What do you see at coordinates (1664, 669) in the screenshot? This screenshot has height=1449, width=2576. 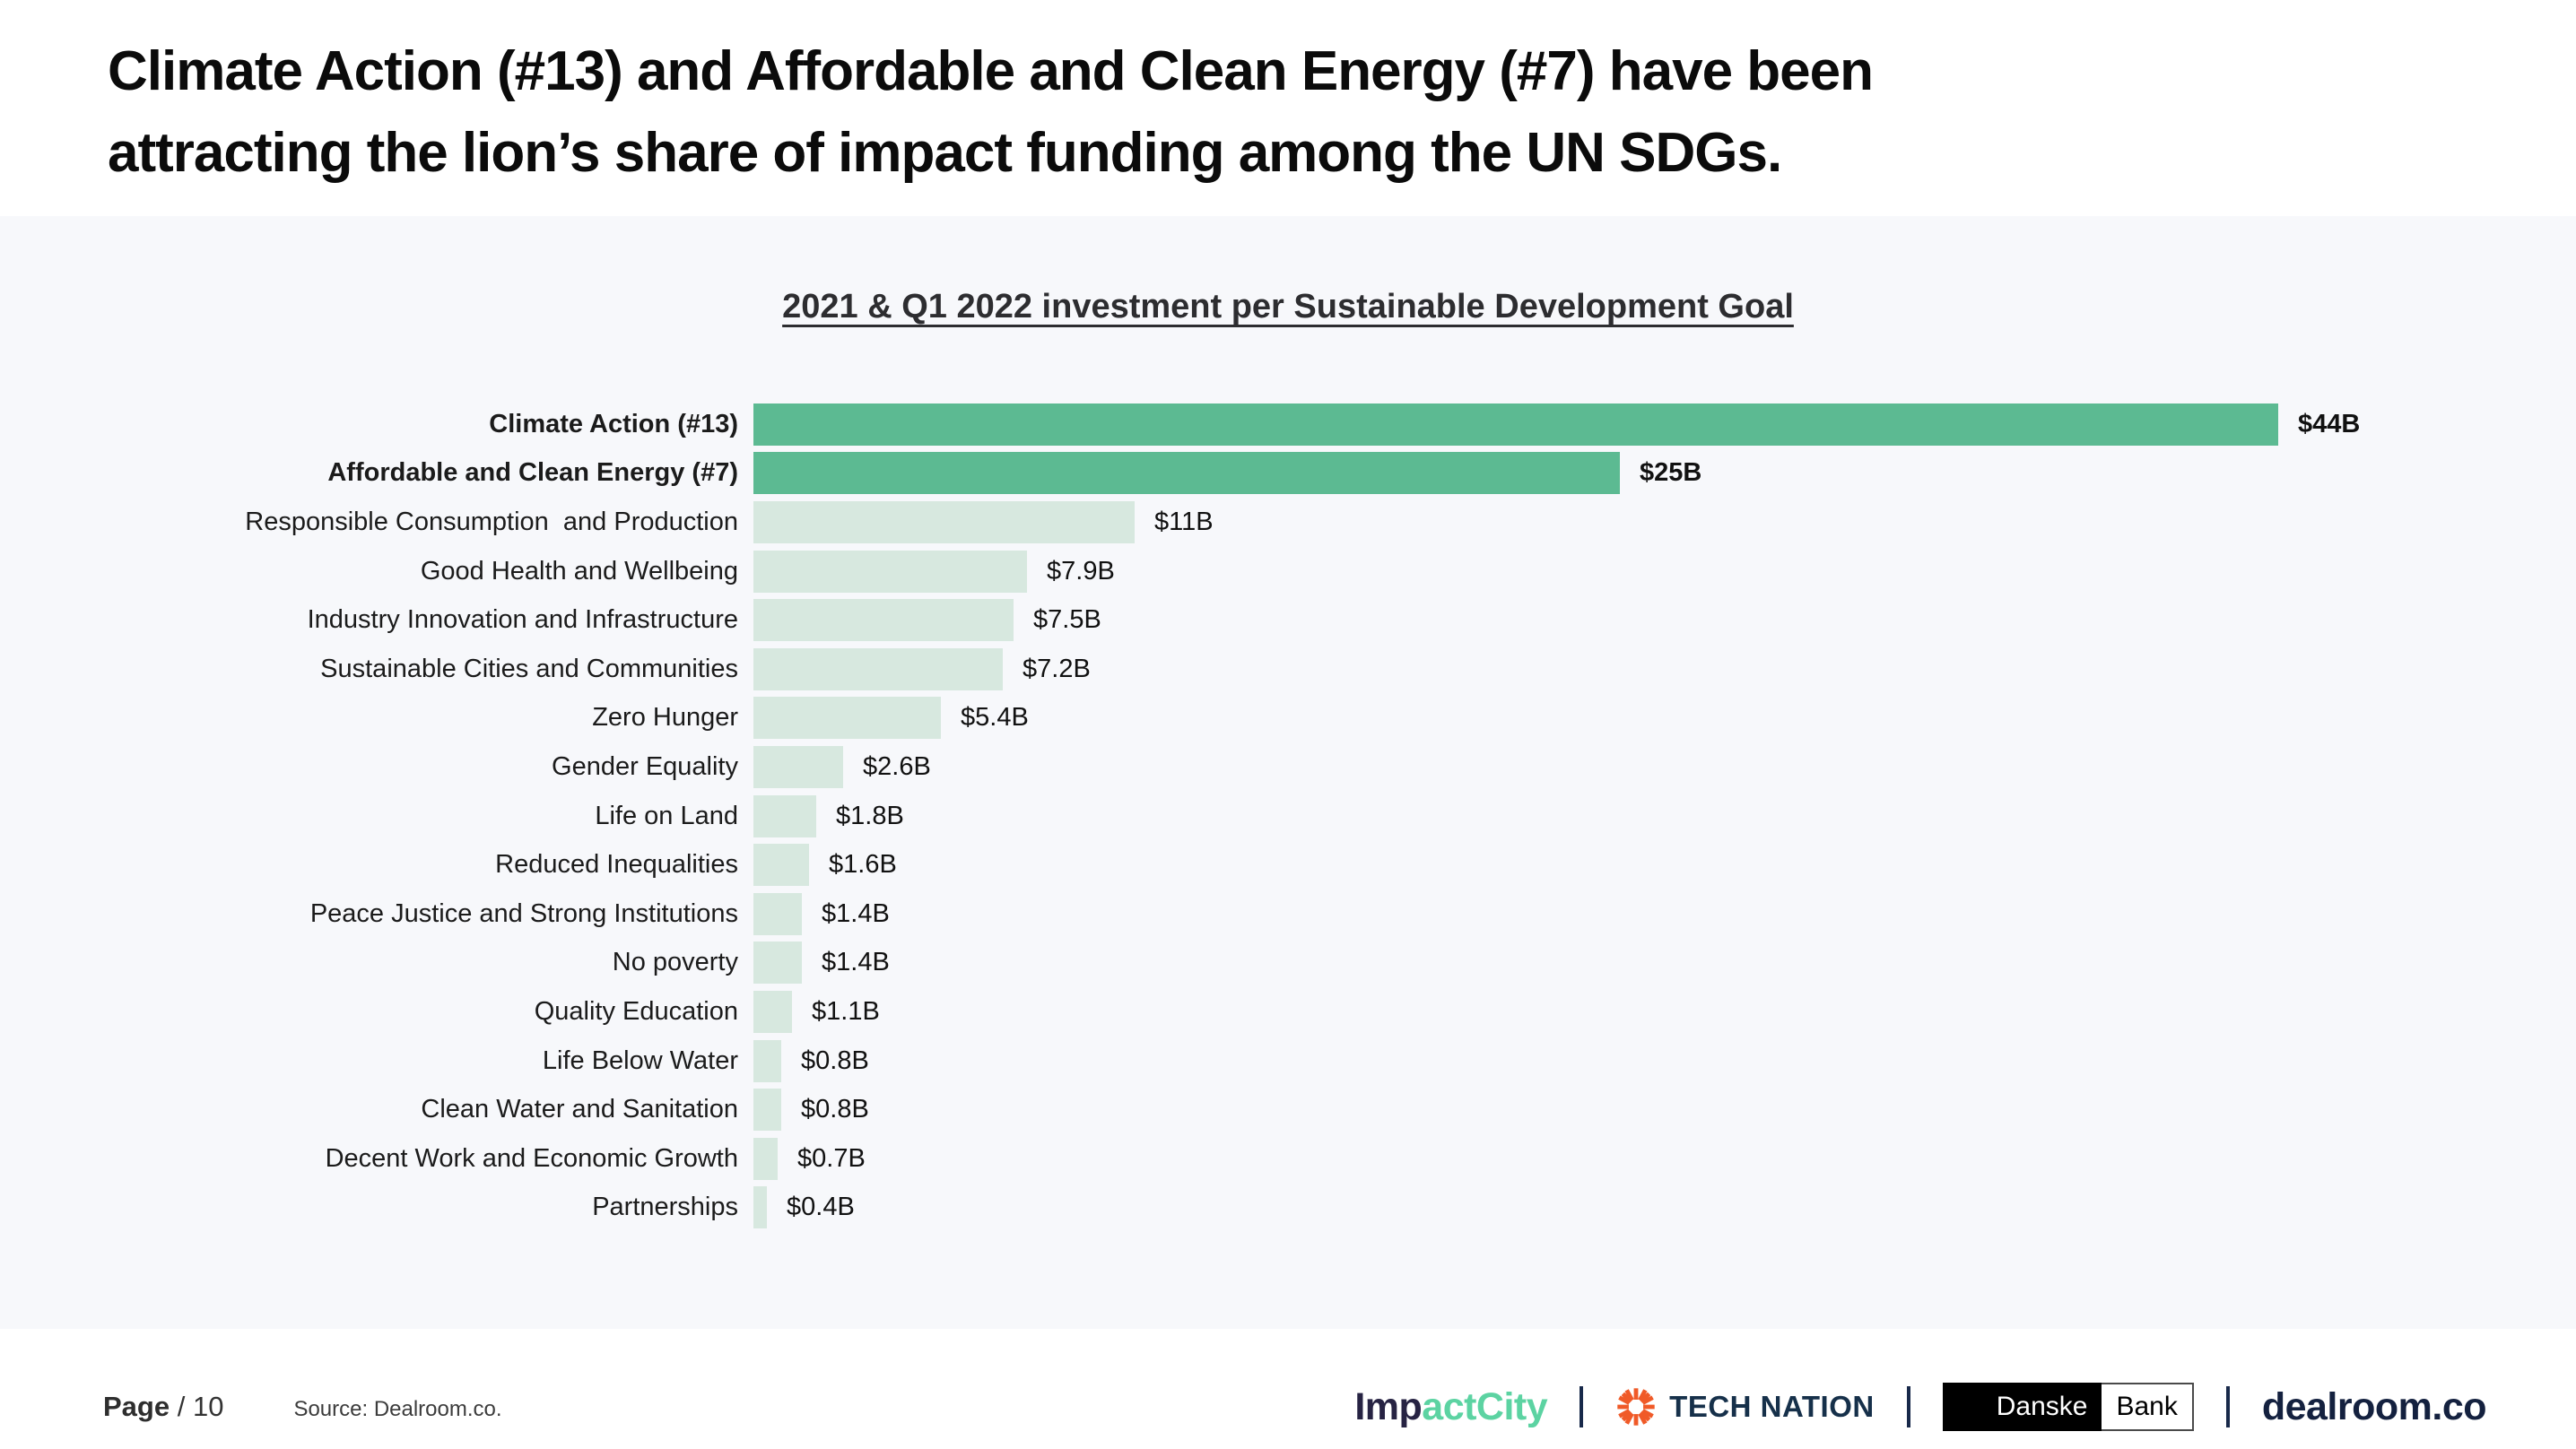 I see `bar-track: $7.2B` at bounding box center [1664, 669].